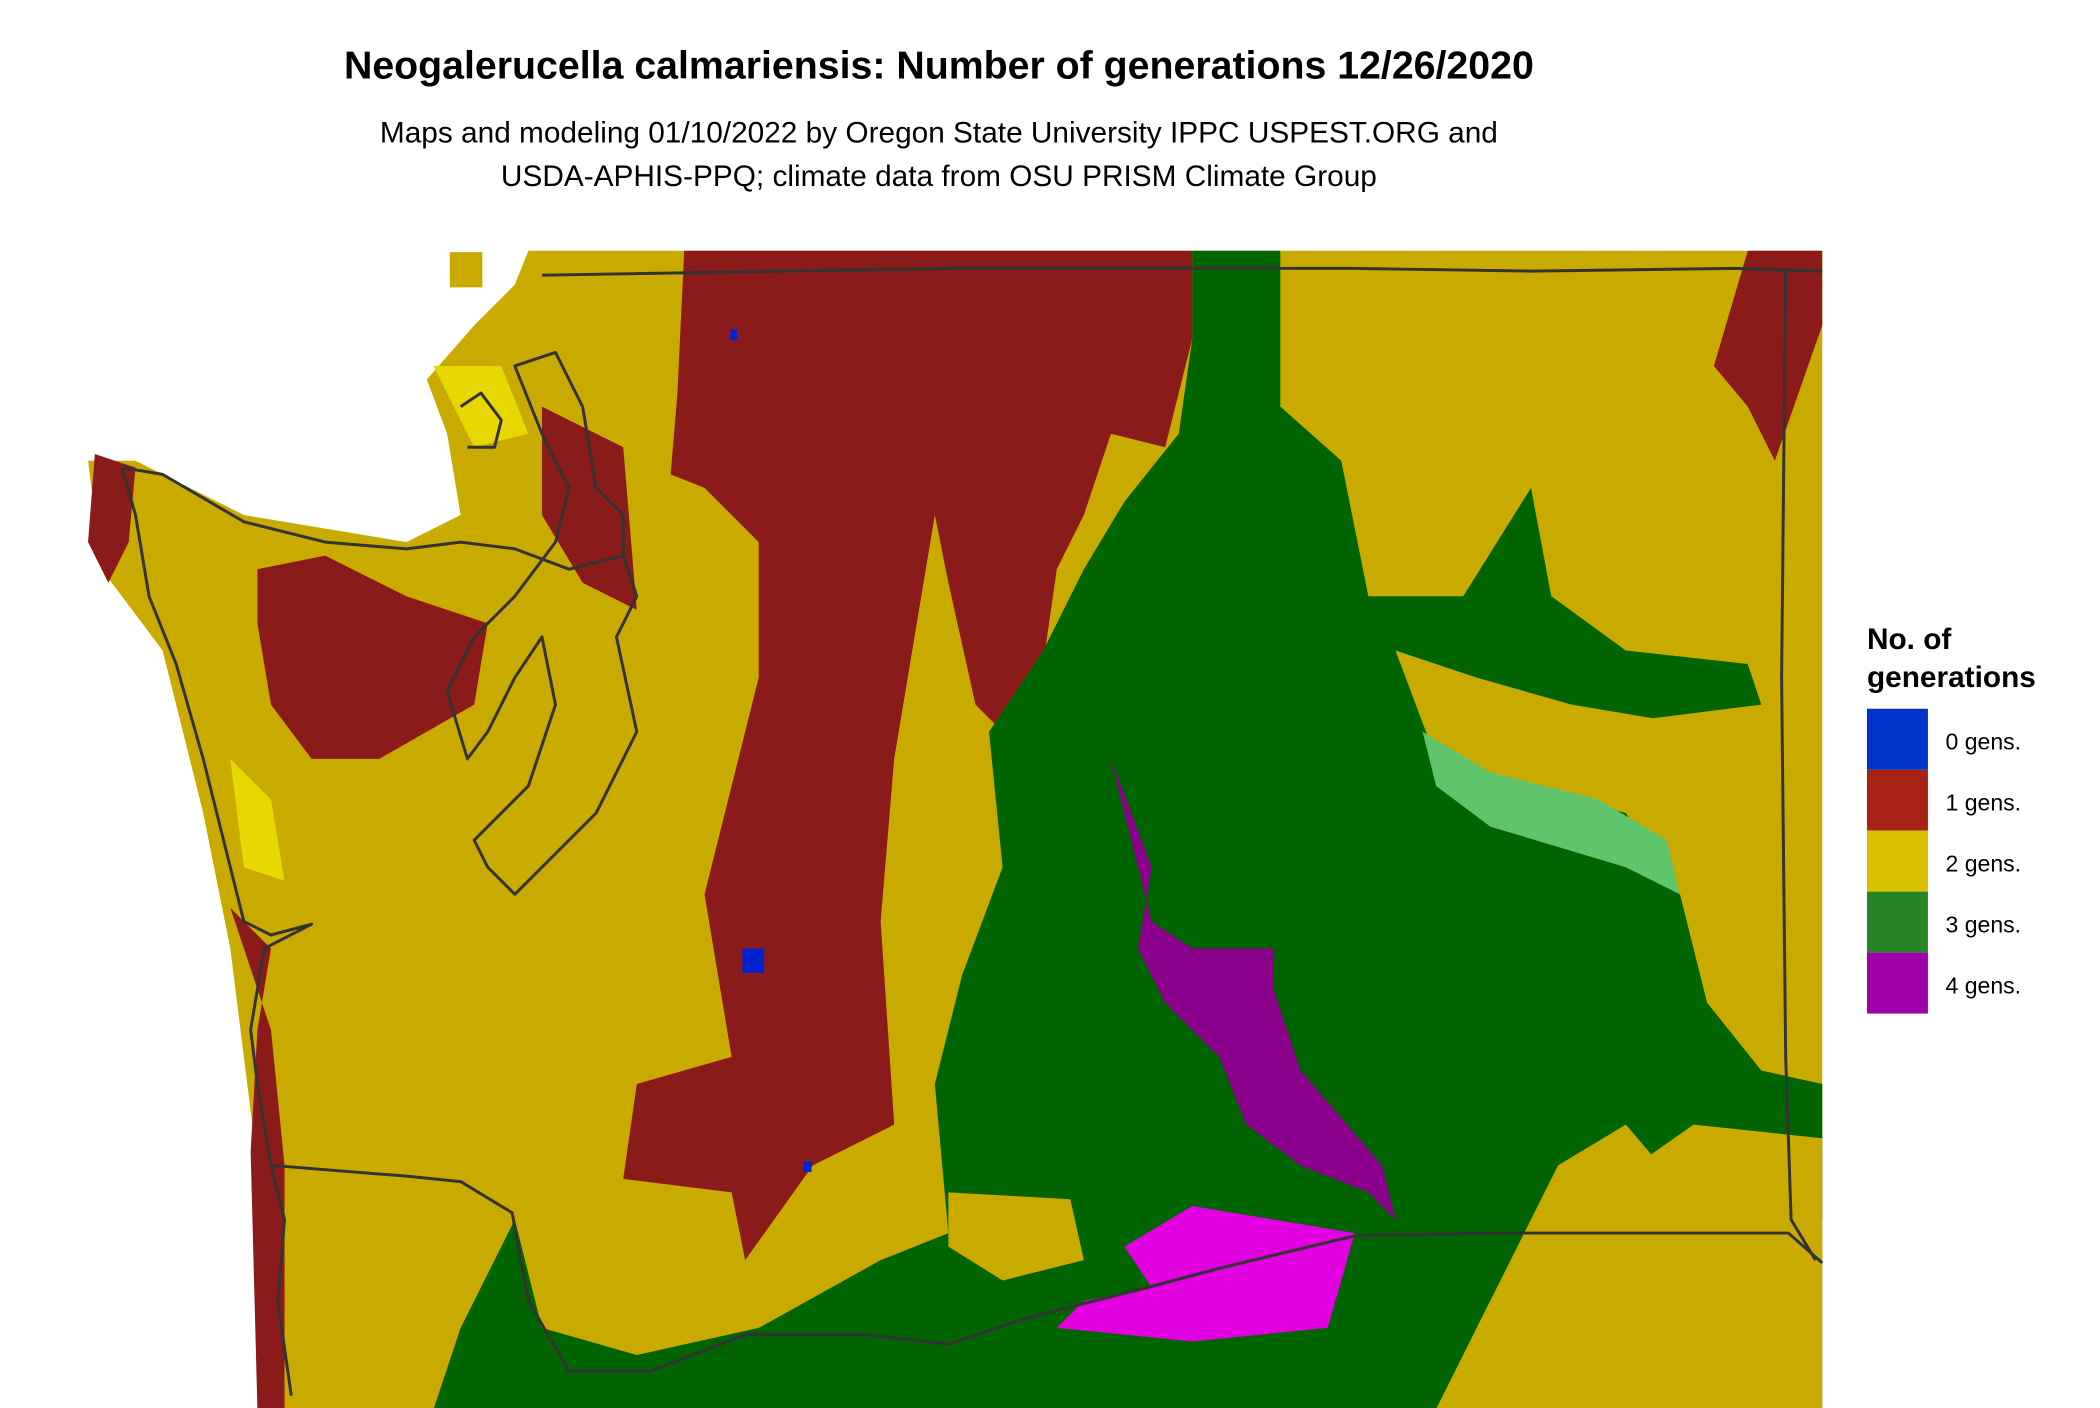 The width and height of the screenshot is (2100, 1408). Describe the element at coordinates (1253, 989) in the screenshot. I see `zone-4-gens` at that location.